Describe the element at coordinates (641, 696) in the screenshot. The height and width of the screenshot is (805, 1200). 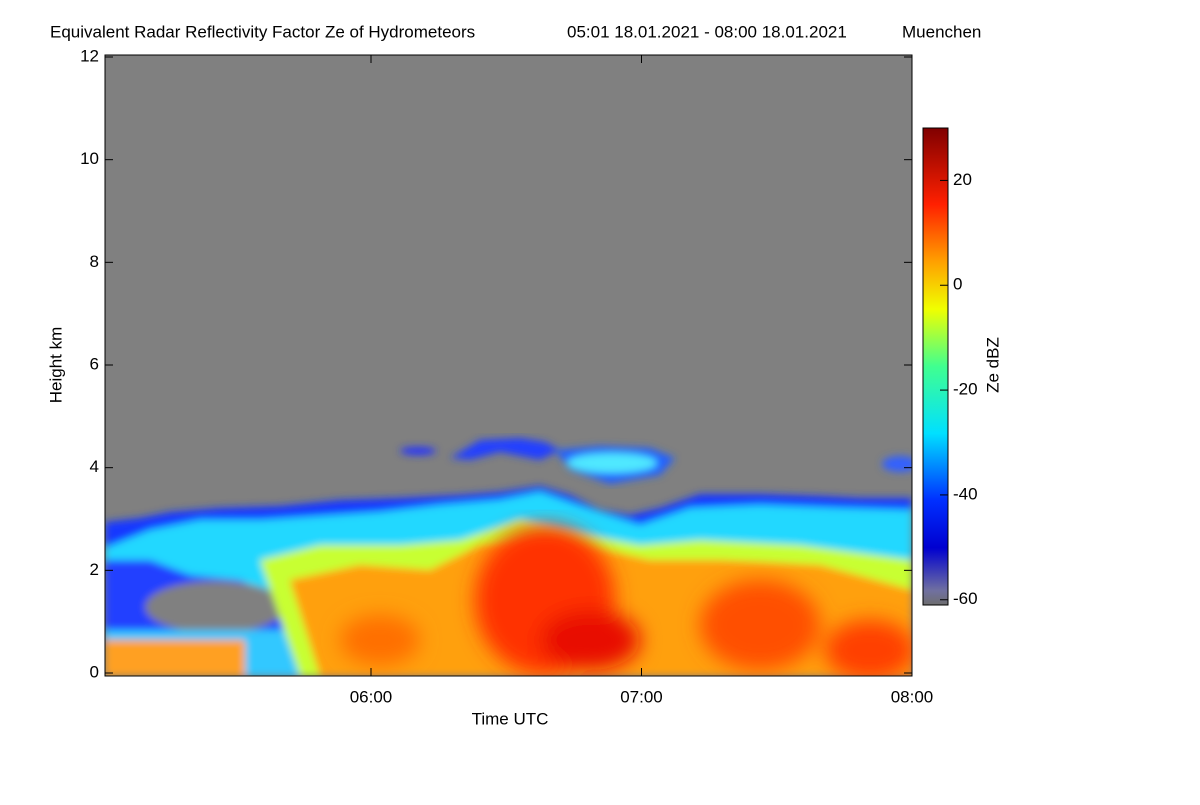
I see `x-tick-label: 07:00` at that location.